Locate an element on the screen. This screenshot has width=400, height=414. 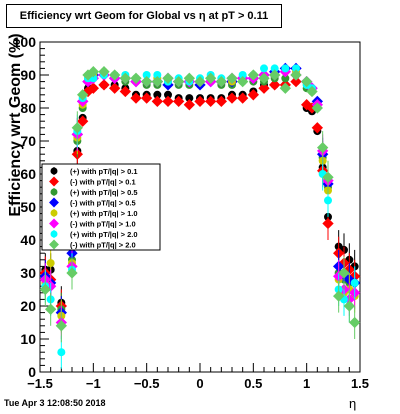
x-axis-label: η is located at coordinates (353, 403).